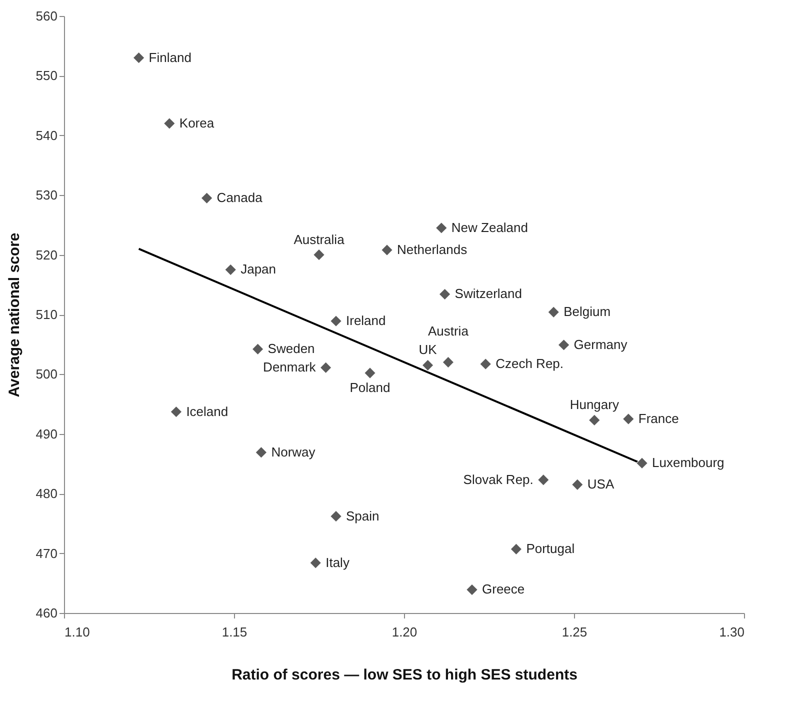  What do you see at coordinates (488, 294) in the screenshot?
I see `annotation: Switzerland` at bounding box center [488, 294].